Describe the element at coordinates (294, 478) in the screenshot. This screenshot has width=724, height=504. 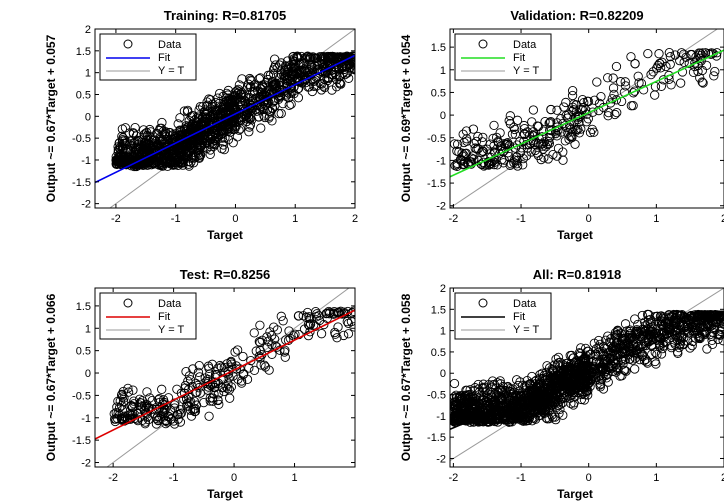
I see `x-tick-label: 1` at that location.